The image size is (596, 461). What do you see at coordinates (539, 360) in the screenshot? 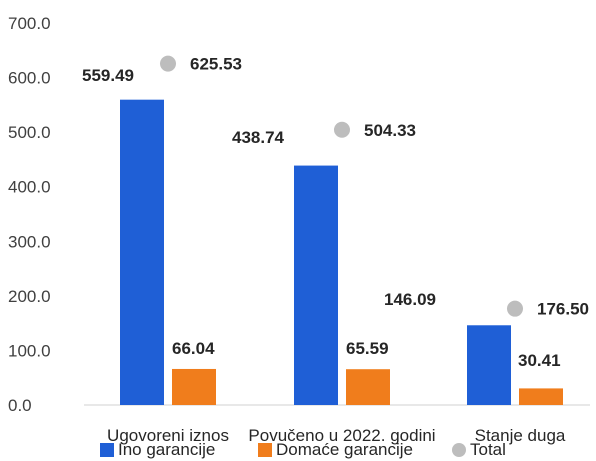
I see `data-label-domace: 30.41` at bounding box center [539, 360].